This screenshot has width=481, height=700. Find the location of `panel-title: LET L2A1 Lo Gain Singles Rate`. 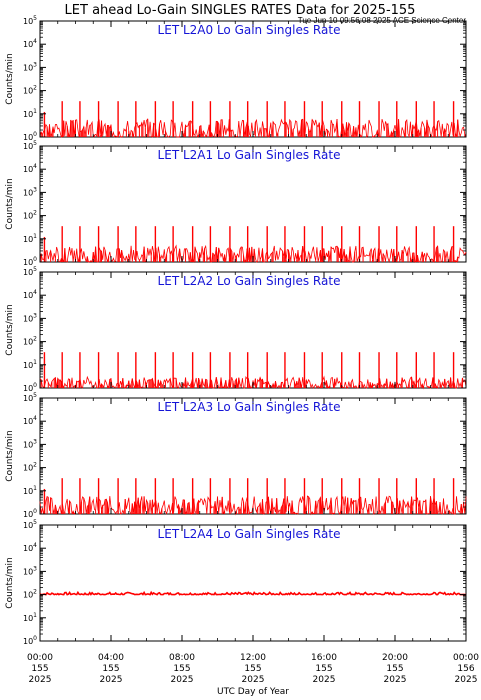

panel-title: LET L2A1 Lo Gain Singles Rate is located at coordinates (249, 155).